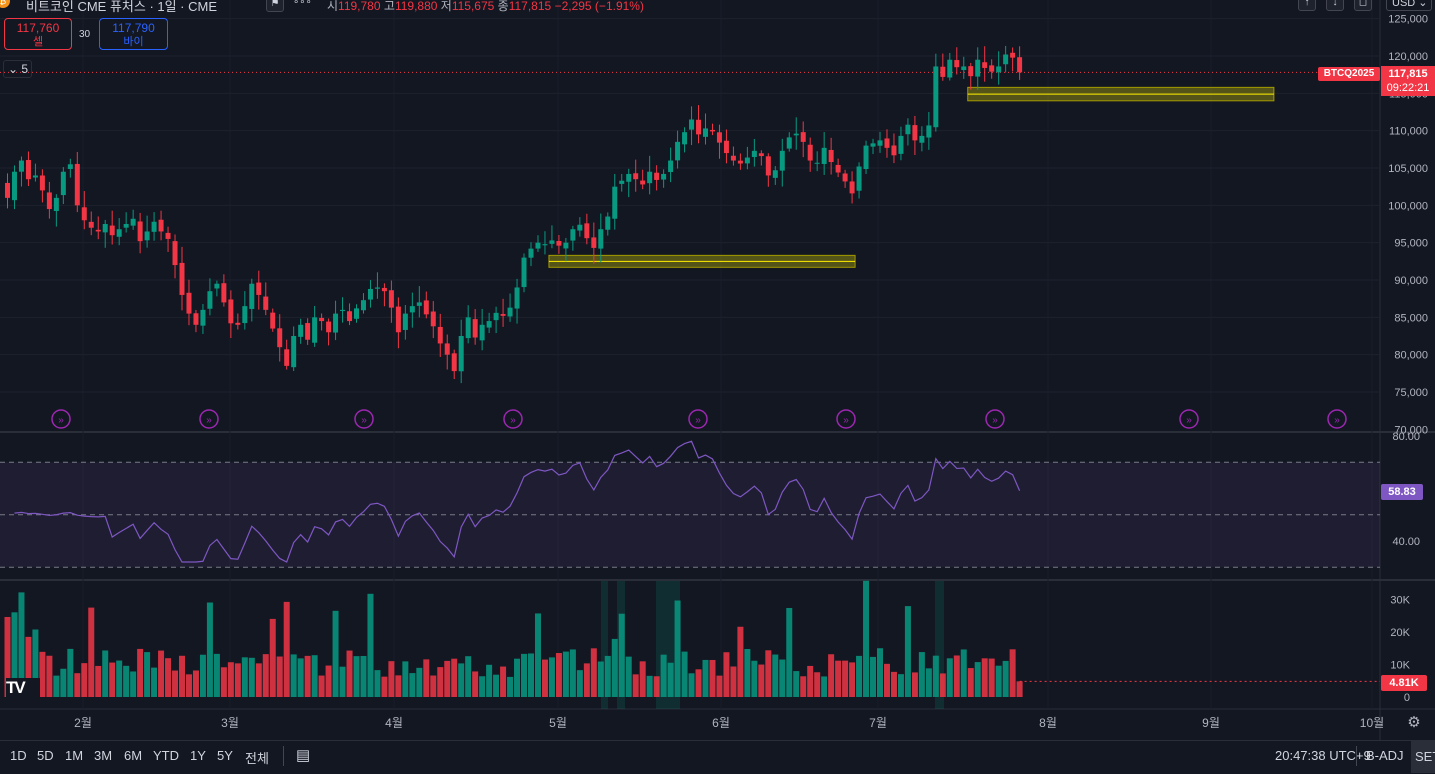 This screenshot has height=774, width=1435. Describe the element at coordinates (1414, 722) in the screenshot. I see `gear-icon: ⚙` at that location.